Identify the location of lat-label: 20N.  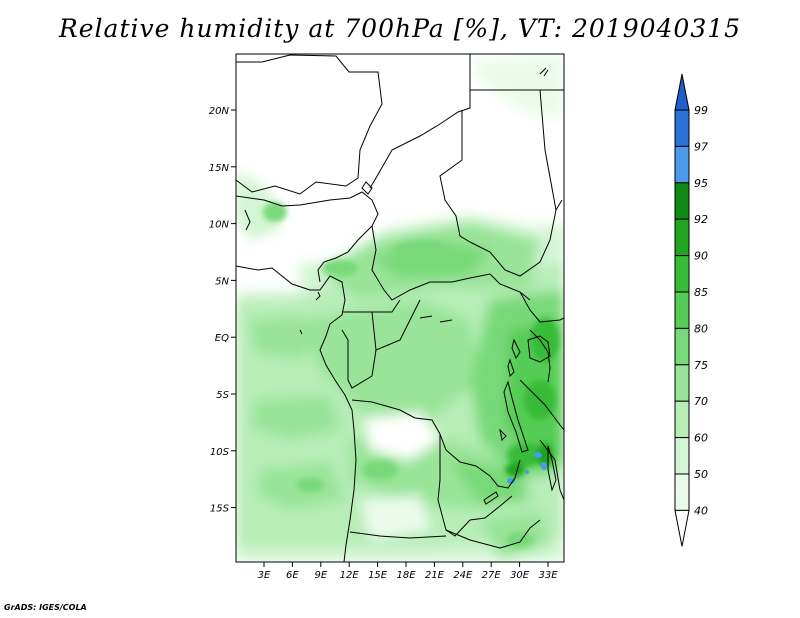
(219, 111).